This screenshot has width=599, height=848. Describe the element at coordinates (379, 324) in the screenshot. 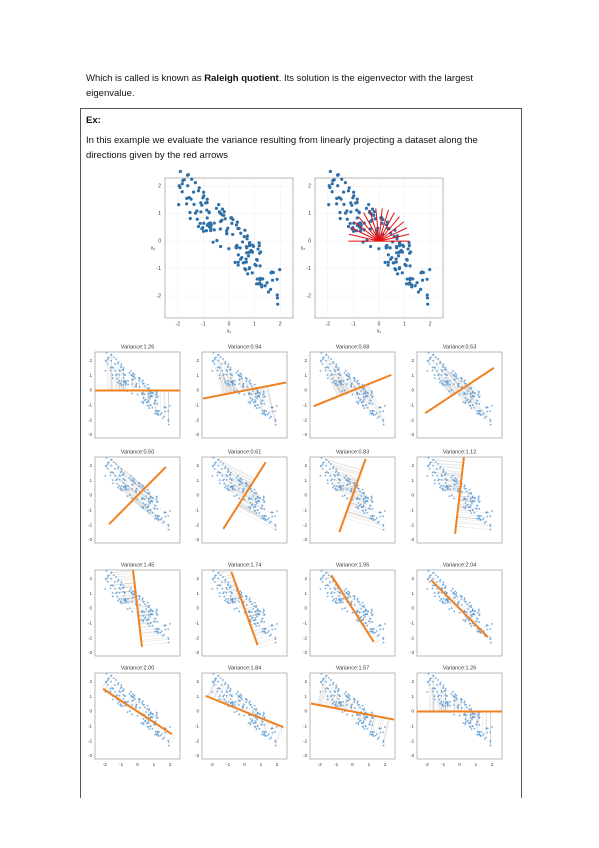

I see `x-tick-label: 0` at that location.